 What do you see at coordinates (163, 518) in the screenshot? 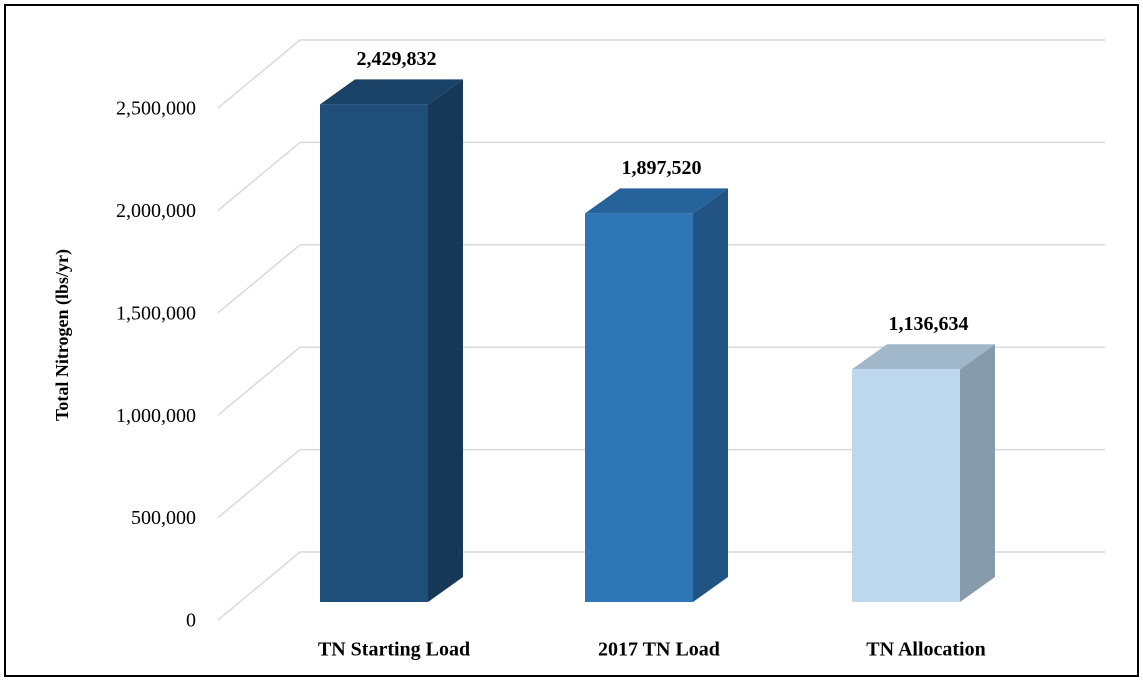
I see `y-tick-label: 500,000` at bounding box center [163, 518].